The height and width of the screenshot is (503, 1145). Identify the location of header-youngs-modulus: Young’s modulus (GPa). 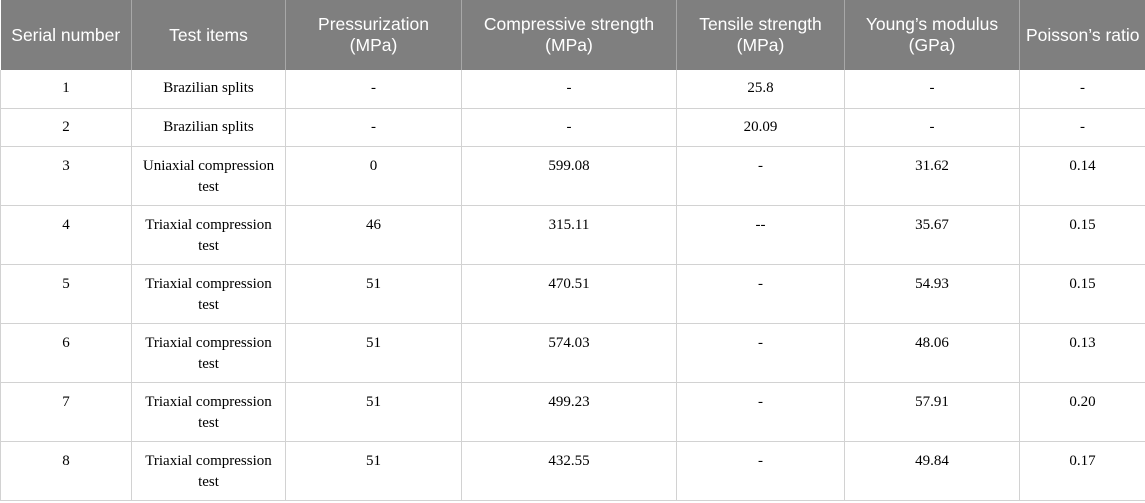
(932, 35).